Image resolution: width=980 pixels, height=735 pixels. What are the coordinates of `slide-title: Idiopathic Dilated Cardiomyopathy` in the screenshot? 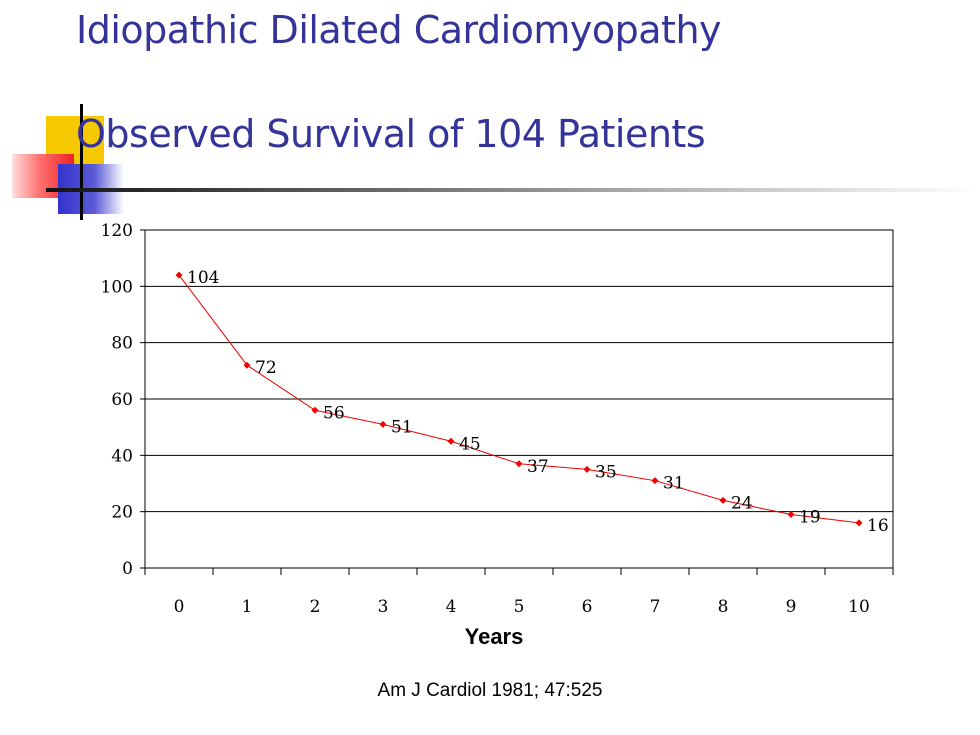 It's located at (399, 30).